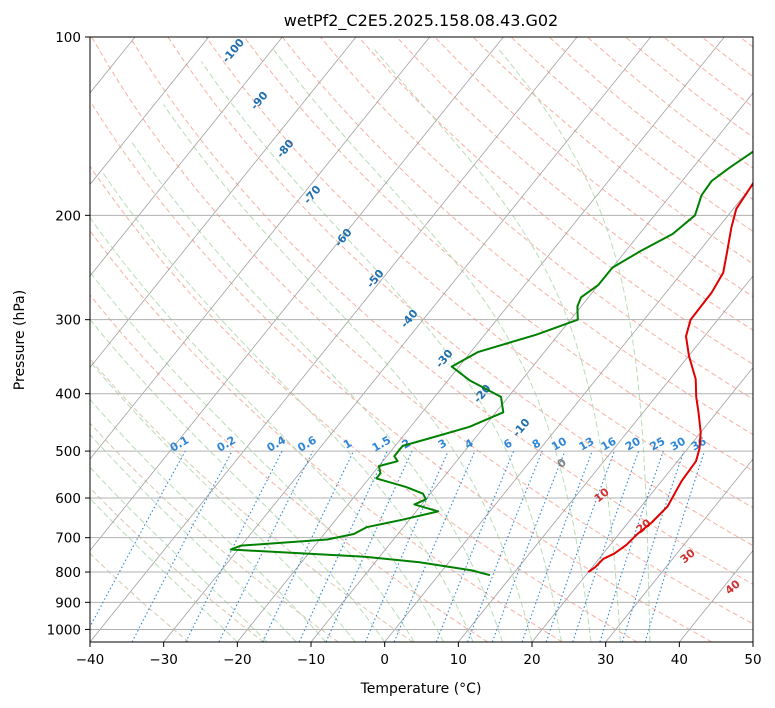 Image resolution: width=775 pixels, height=708 pixels. Describe the element at coordinates (419, 655) in the screenshot. I see `x-axis: −40 −30 −20 −10 0 10 20 30 40 50` at that location.